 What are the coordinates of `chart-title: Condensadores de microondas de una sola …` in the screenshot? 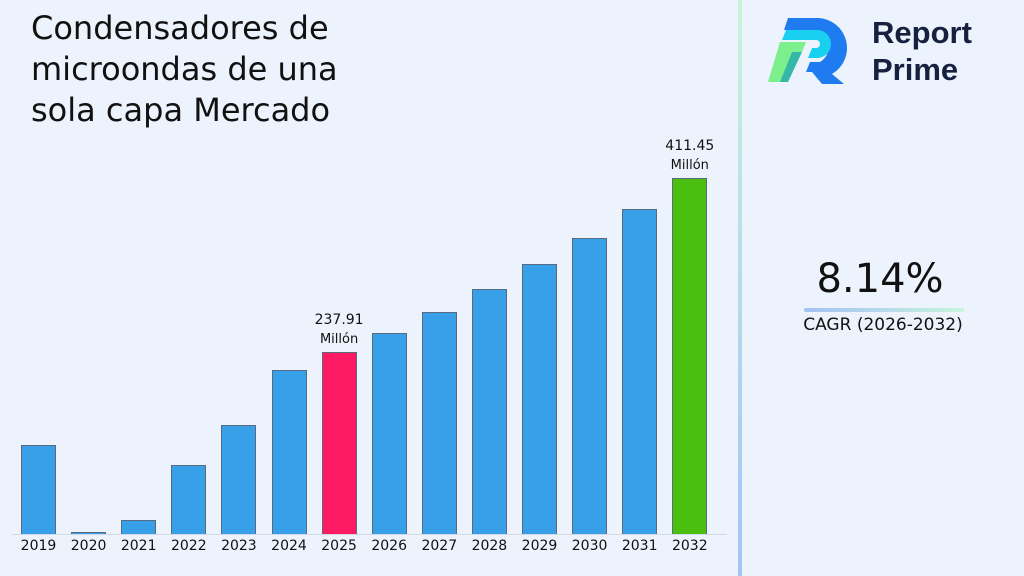 It's located at (184, 69).